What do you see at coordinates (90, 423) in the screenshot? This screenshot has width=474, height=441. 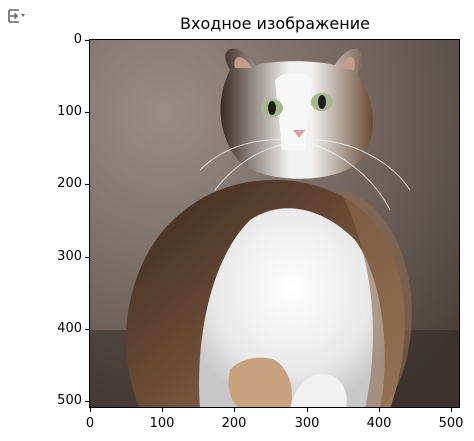 I see `xtick-label: 0` at bounding box center [90, 423].